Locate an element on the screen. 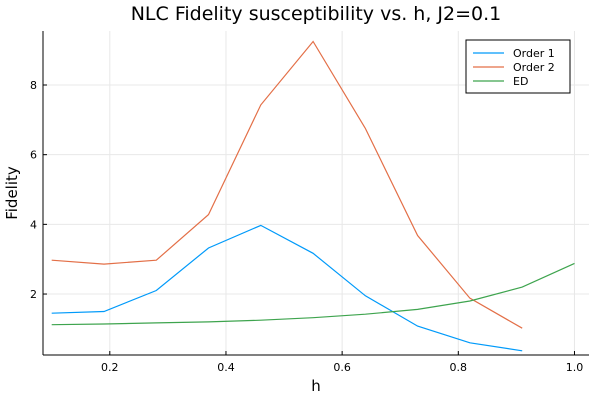 Image resolution: width=600 pixels, height=400 pixels. x-tick-label: 0.4 is located at coordinates (226, 367).